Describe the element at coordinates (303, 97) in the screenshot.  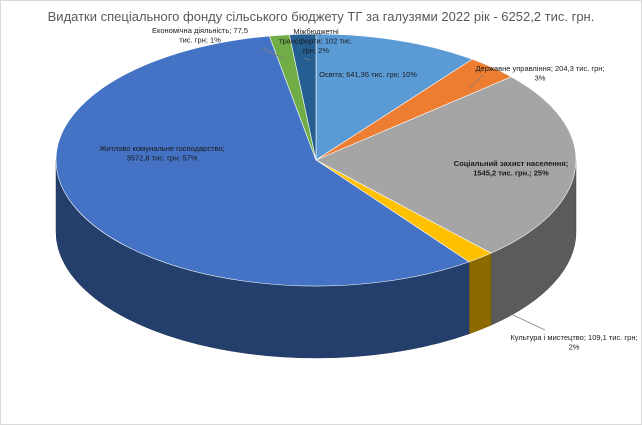
I see `slice-міжбюджетні-трансферти` at that location.